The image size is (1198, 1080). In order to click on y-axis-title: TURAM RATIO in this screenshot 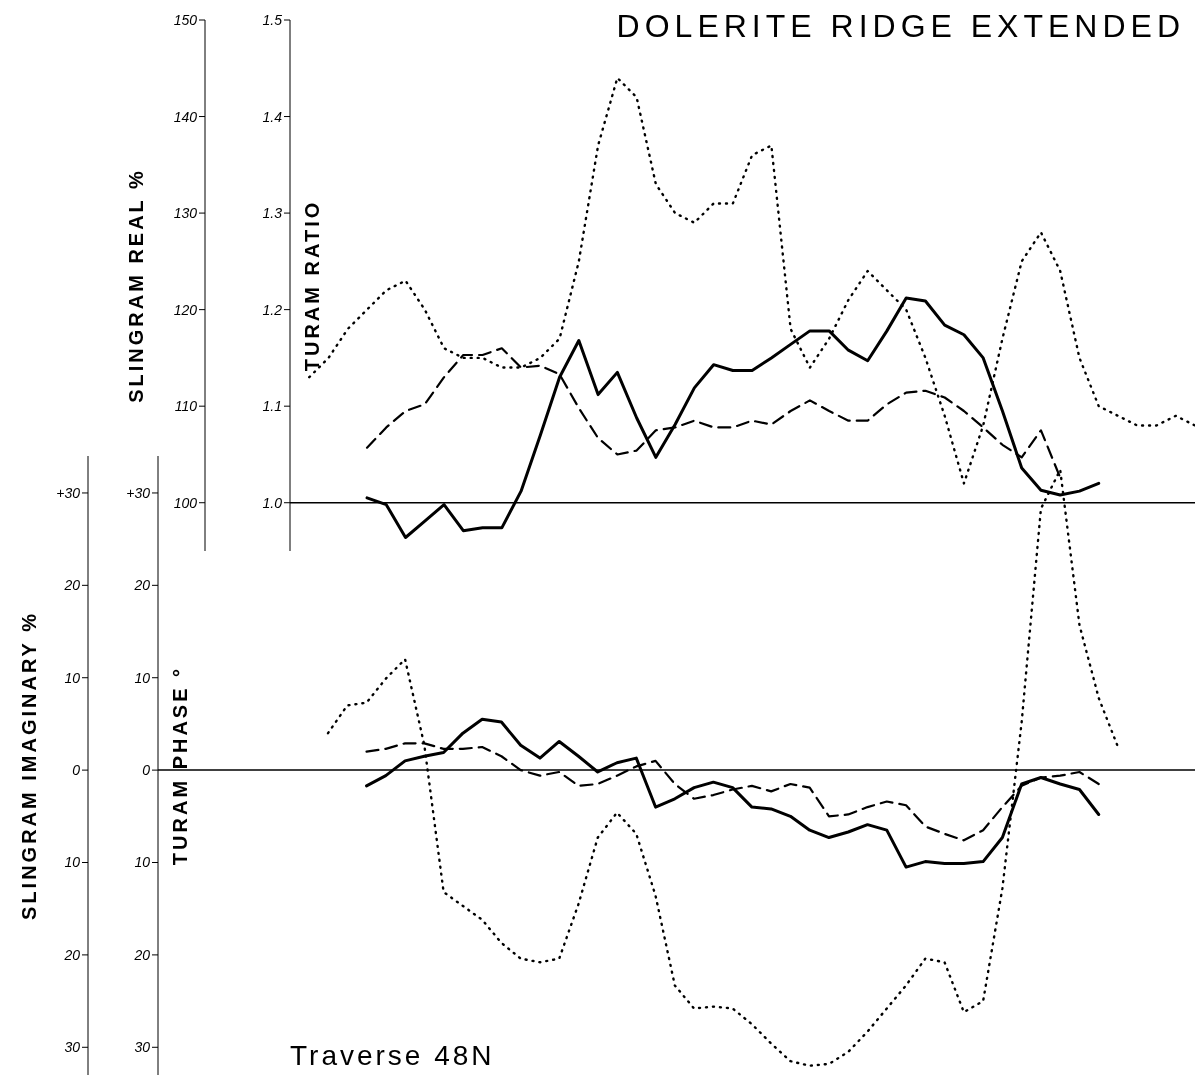, I will do `click(312, 285)`.